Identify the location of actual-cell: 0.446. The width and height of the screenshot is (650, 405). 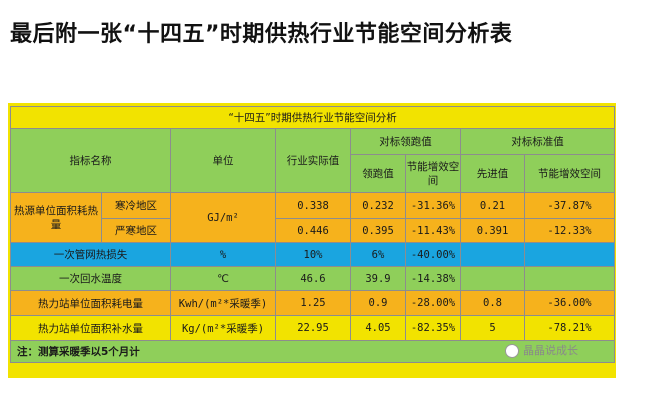
(313, 230).